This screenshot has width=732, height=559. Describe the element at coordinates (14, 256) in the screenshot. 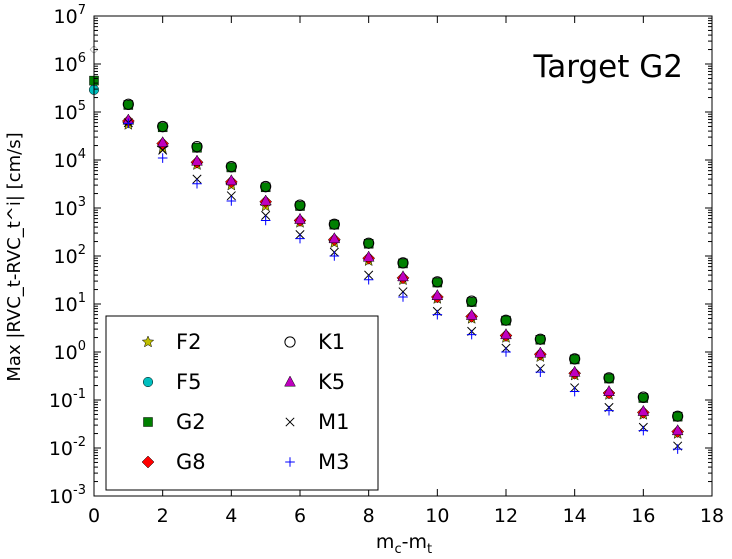

I see `y-axis-label: Max |RVC_t-RVC_t^i| [cm/s]` at that location.